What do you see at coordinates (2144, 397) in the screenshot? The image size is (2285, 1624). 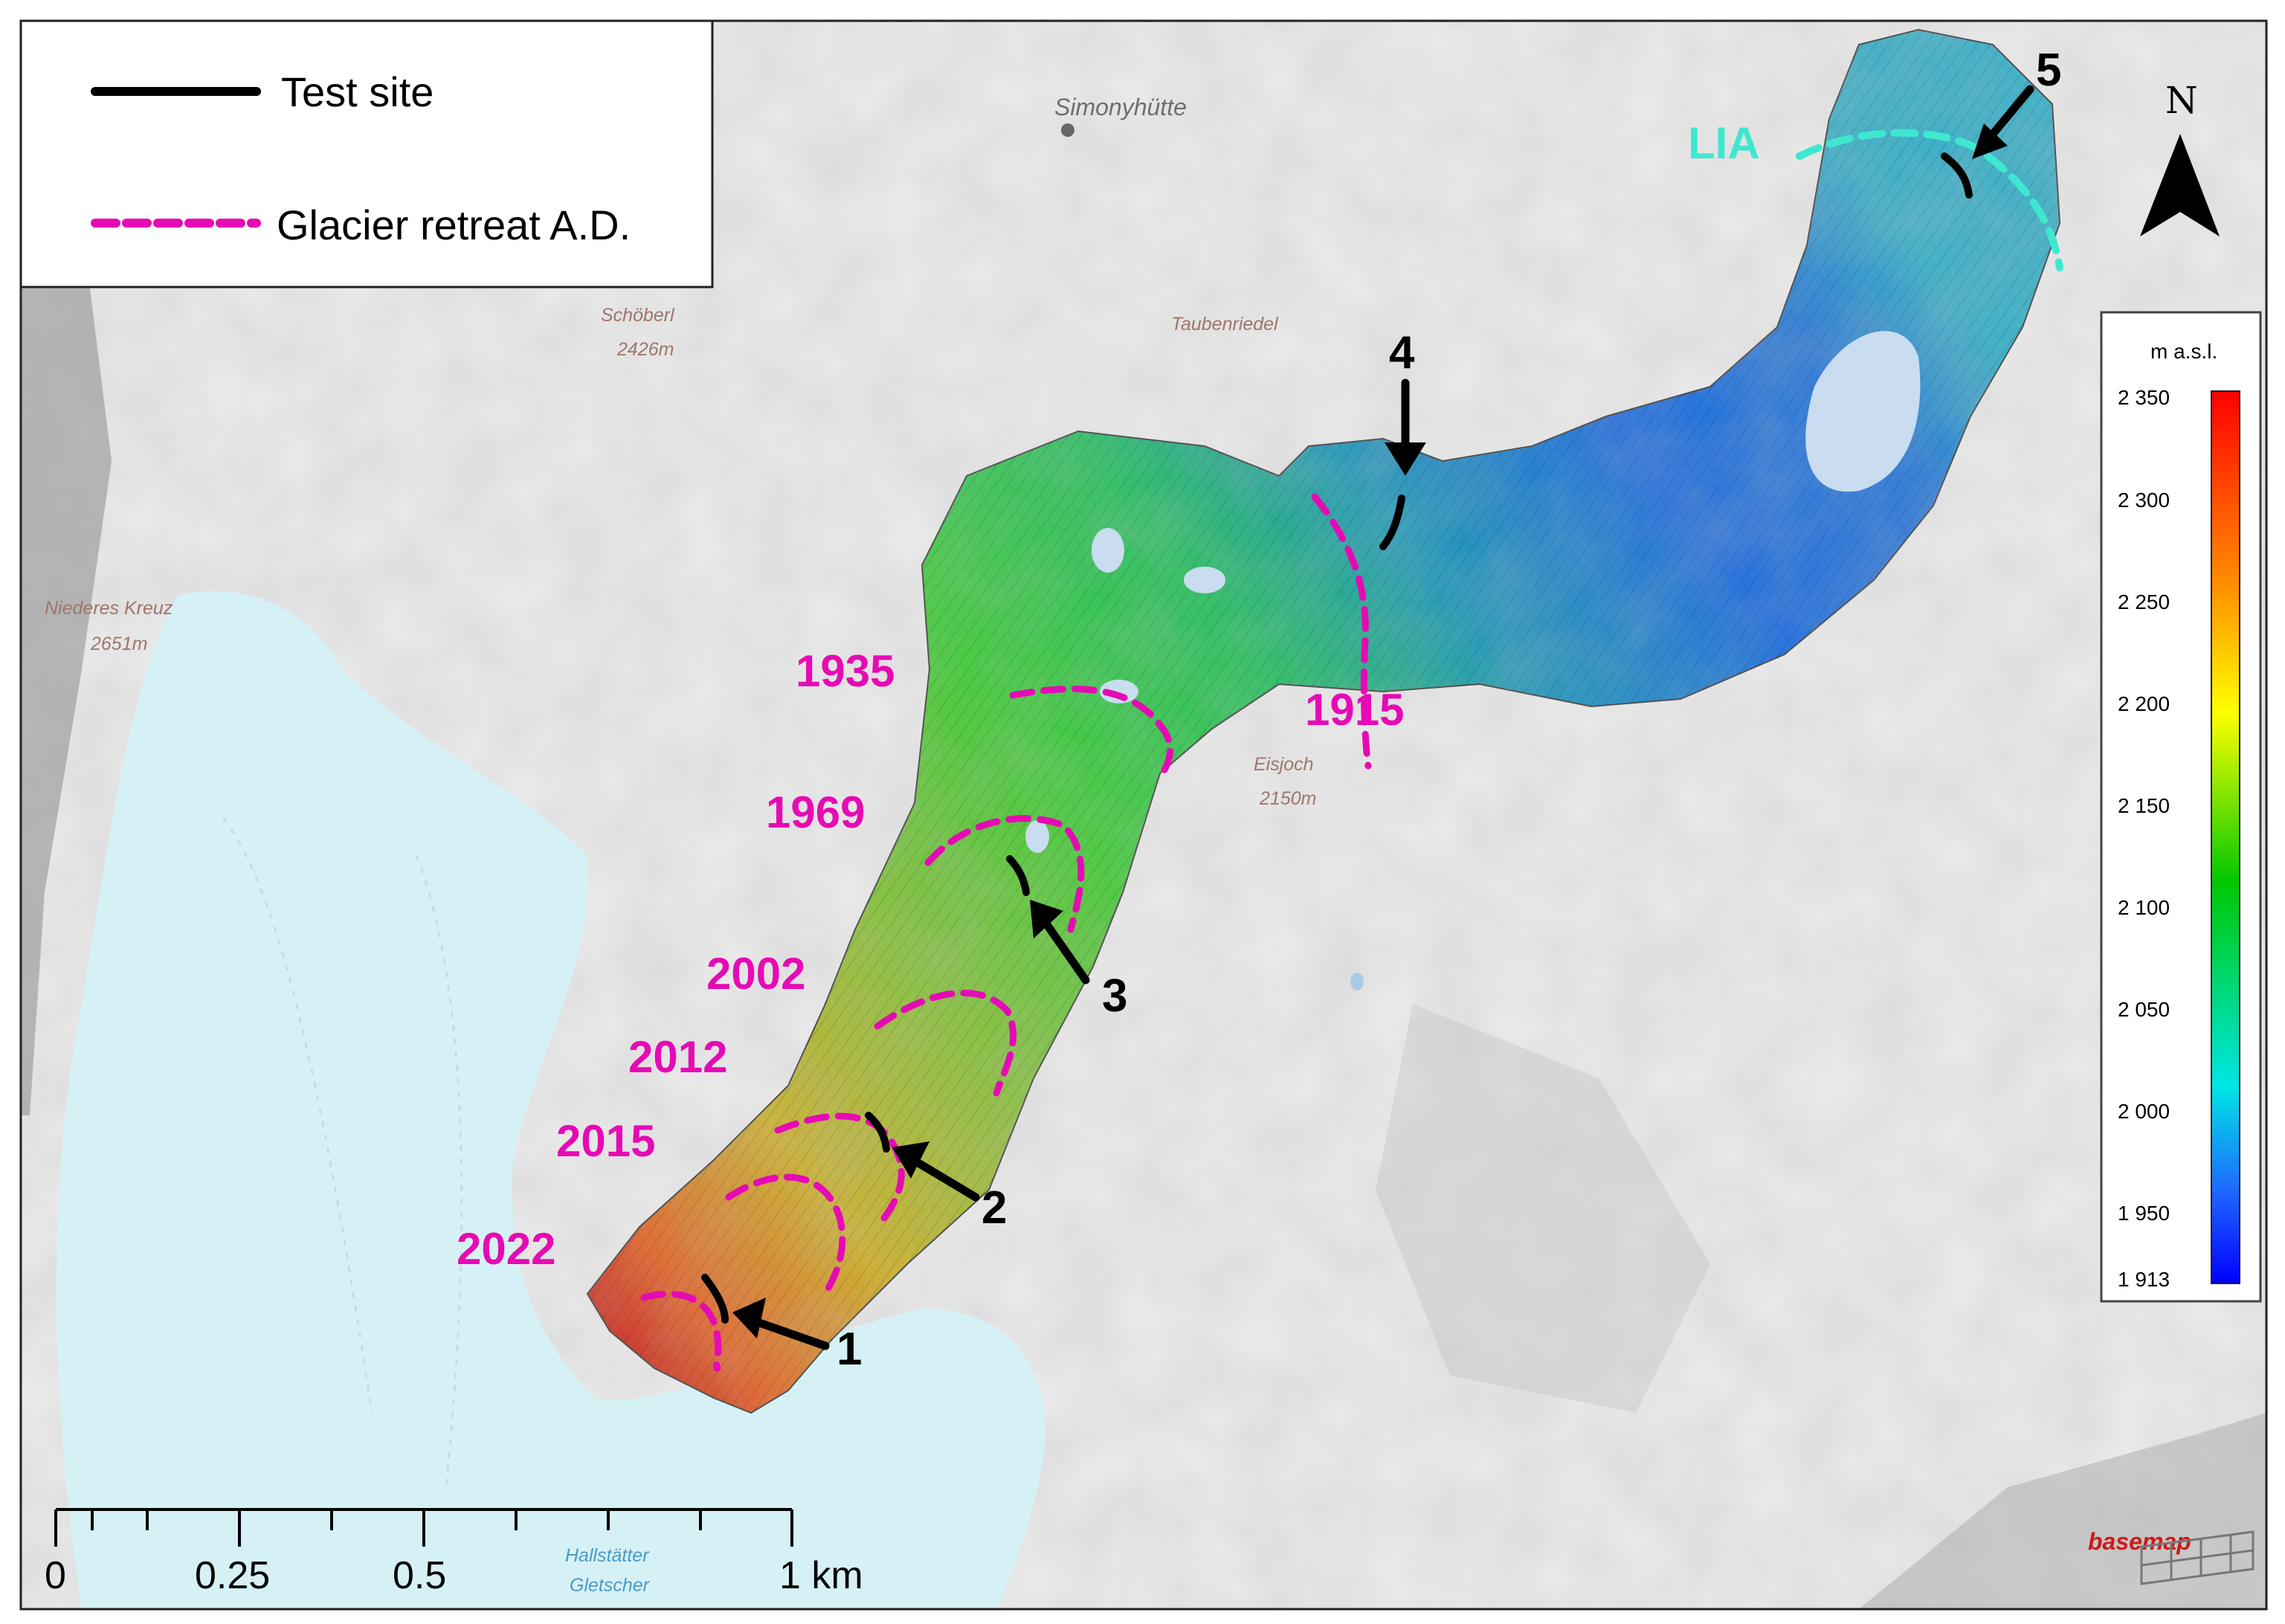 I see `colorbar-tick: 2 350` at bounding box center [2144, 397].